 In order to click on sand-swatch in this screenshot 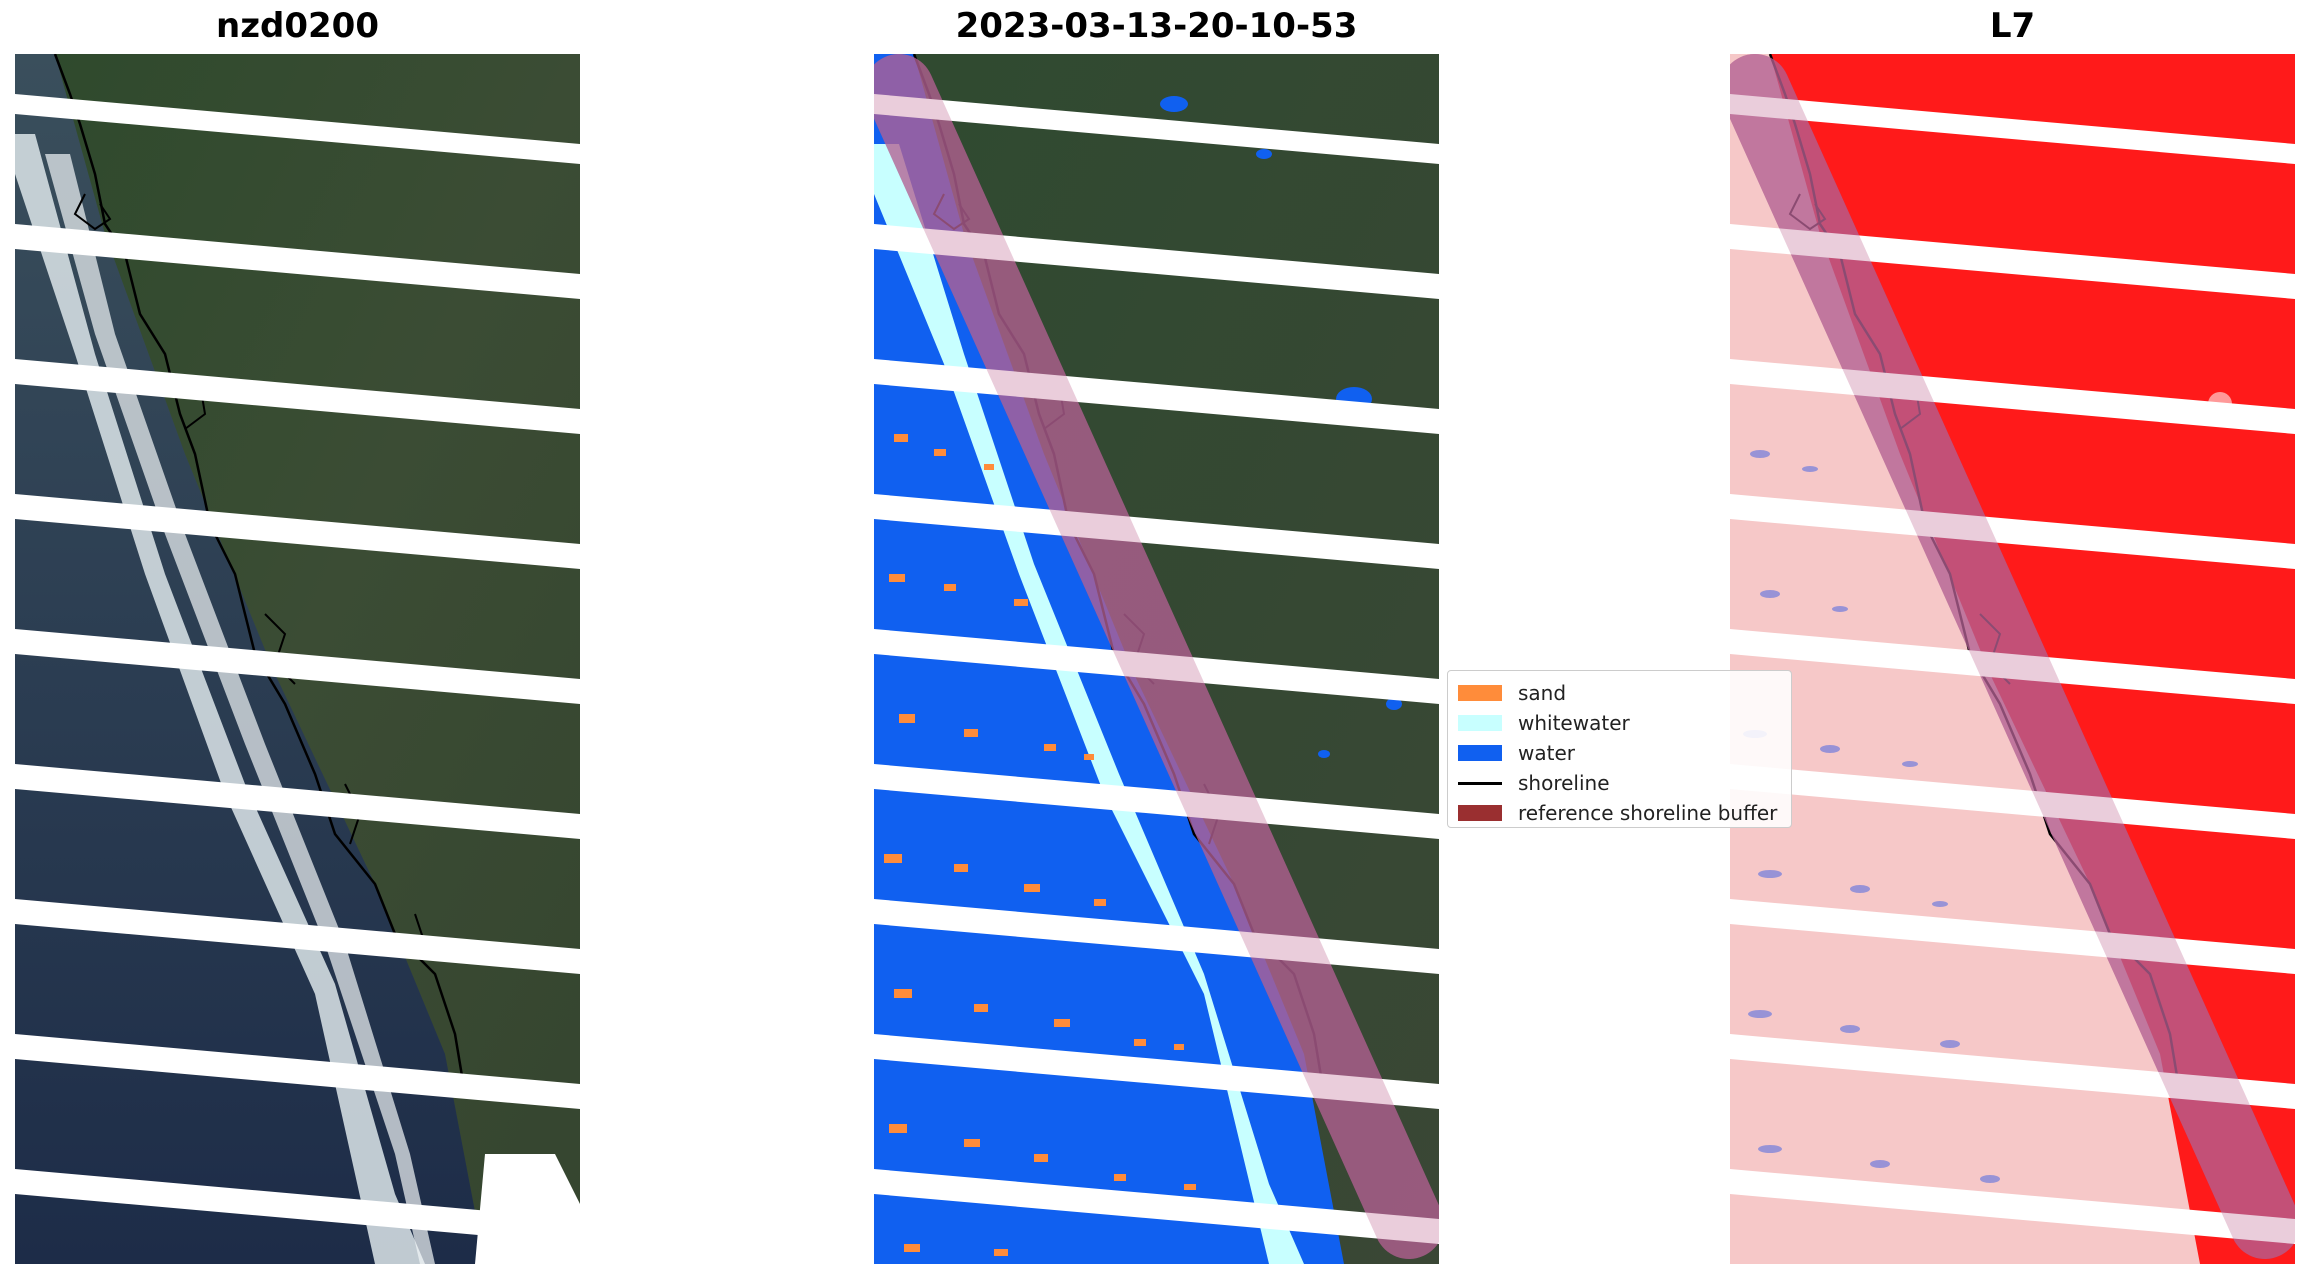, I will do `click(1480, 693)`.